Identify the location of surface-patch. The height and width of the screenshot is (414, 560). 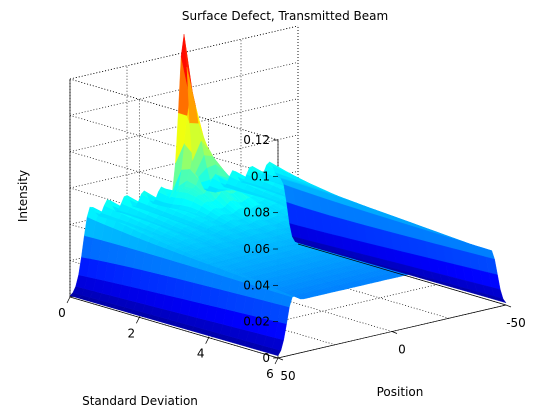
(301, 243).